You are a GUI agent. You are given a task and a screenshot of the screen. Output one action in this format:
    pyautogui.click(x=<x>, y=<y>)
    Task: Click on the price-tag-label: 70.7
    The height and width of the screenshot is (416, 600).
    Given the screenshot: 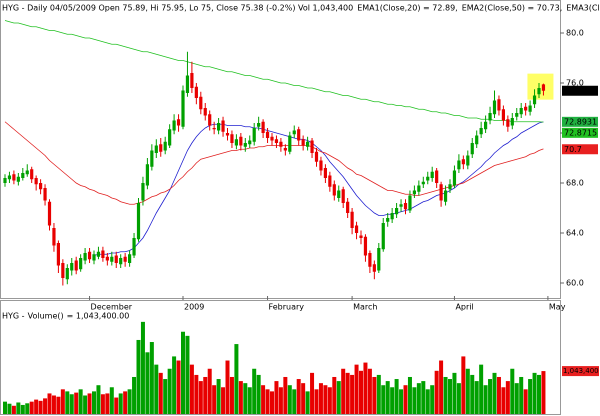 What is the action you would take?
    pyautogui.click(x=573, y=149)
    